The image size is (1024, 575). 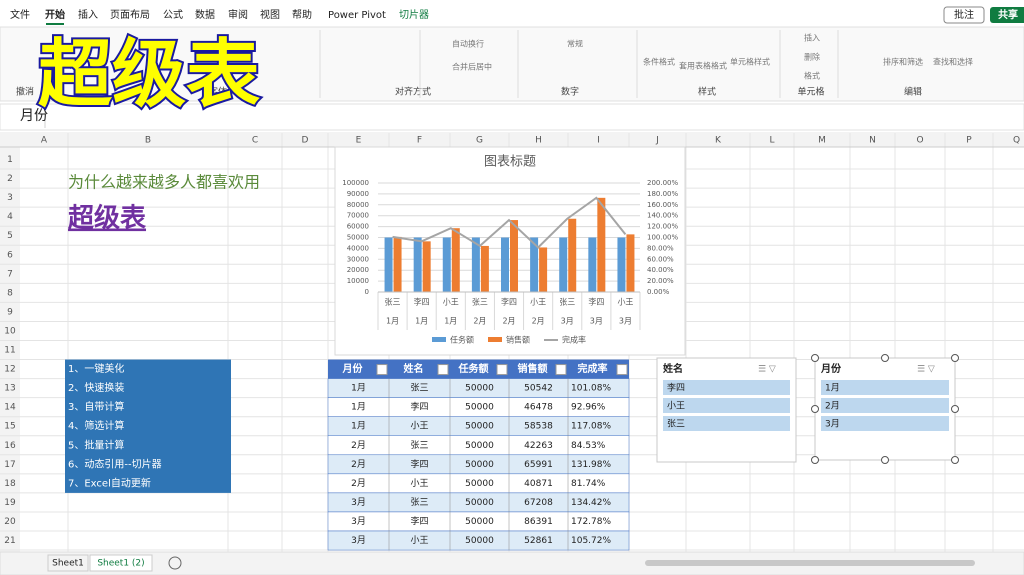 I want to click on ribbon-command: 插入, so click(x=812, y=38).